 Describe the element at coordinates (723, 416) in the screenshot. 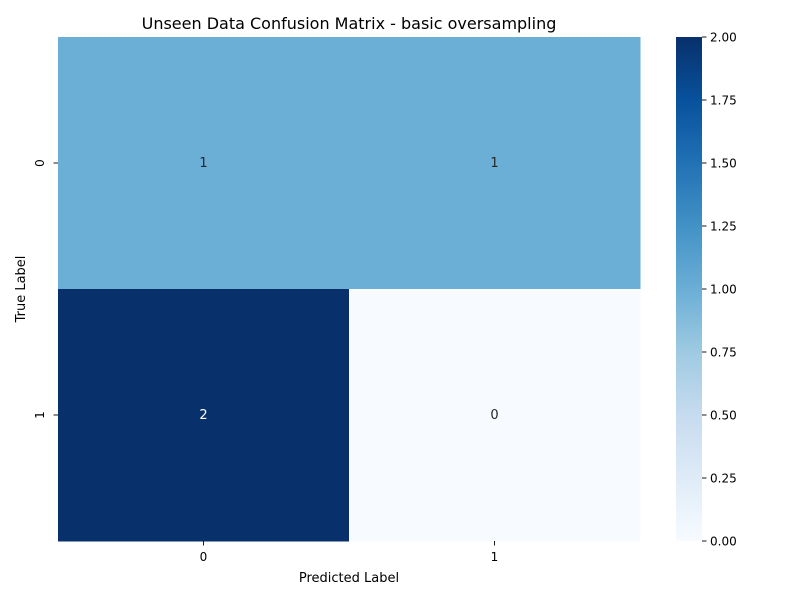

I see `colorbar-tick-label: 0.50` at that location.